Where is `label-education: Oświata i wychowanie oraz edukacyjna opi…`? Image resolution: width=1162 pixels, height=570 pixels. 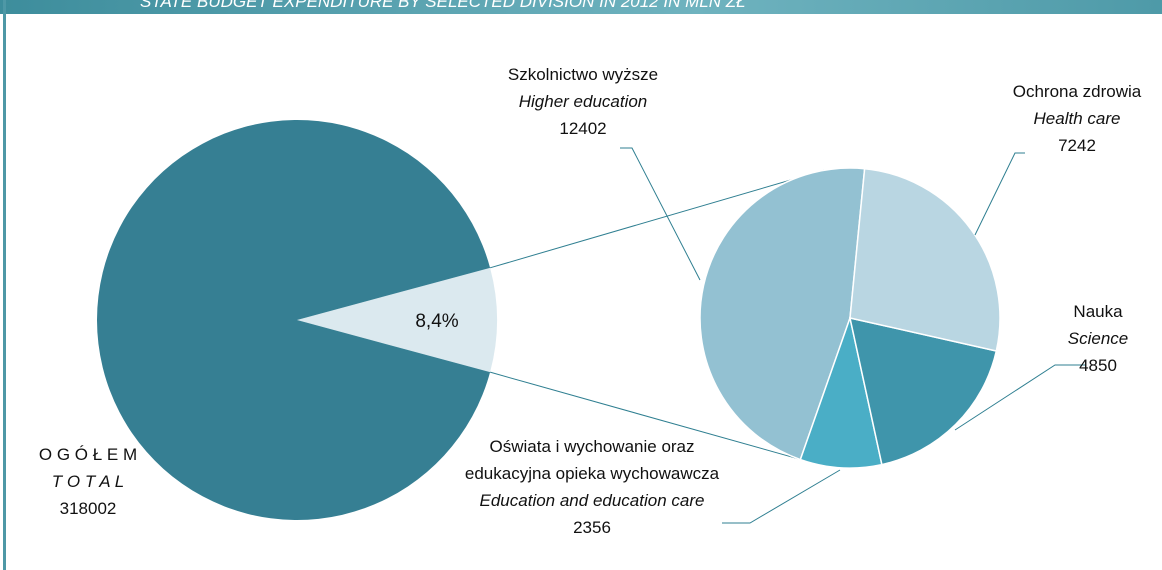
label-education: Oświata i wychowanie oraz edukacyjna opi… is located at coordinates (592, 487).